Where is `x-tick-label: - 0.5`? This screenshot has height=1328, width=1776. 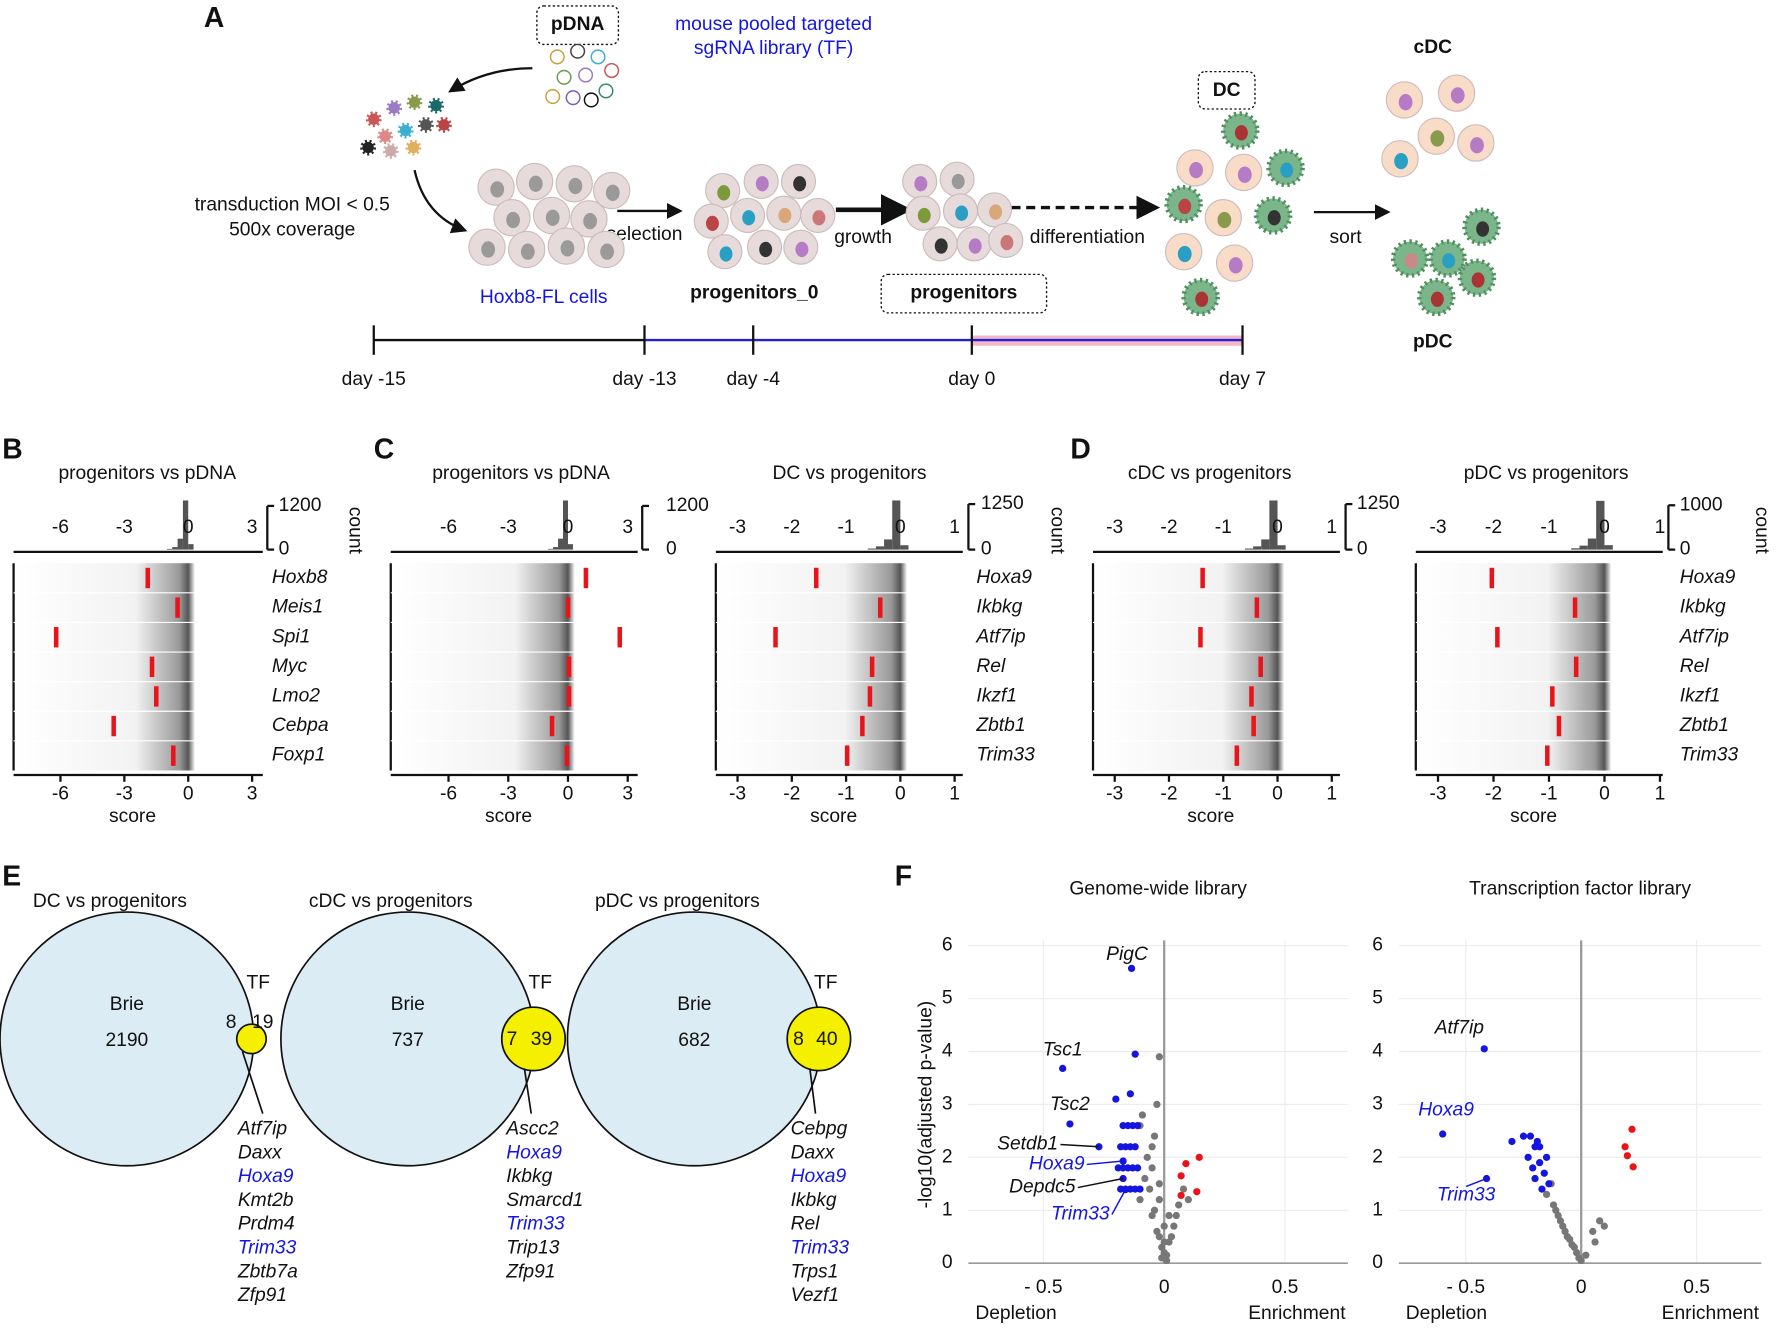 x-tick-label: - 0.5 is located at coordinates (1043, 1287).